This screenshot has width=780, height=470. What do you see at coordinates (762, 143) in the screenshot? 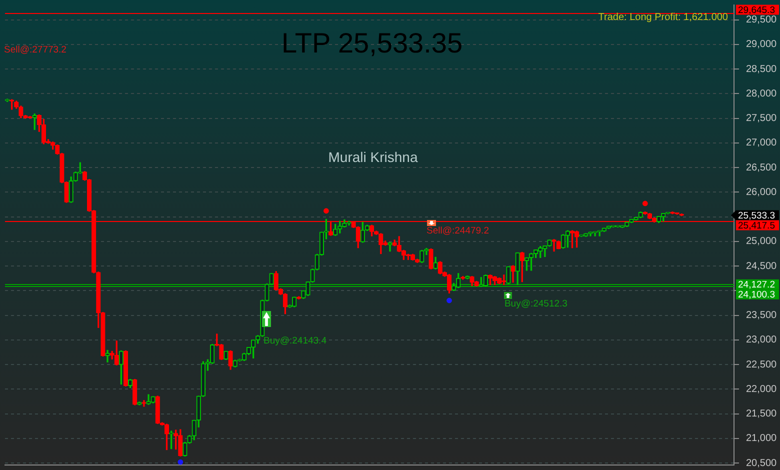
I see `y-tick-label: 27,000` at bounding box center [762, 143].